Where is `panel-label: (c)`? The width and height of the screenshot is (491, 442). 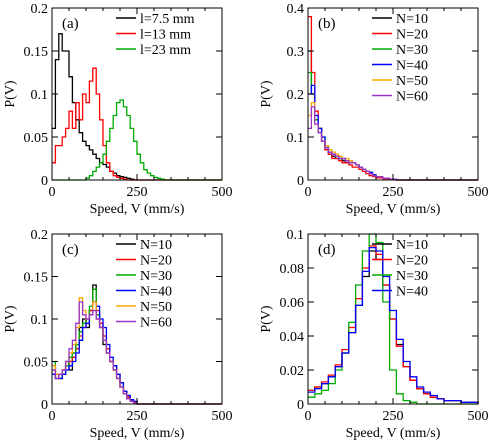
panel-label: (c) is located at coordinates (70, 250).